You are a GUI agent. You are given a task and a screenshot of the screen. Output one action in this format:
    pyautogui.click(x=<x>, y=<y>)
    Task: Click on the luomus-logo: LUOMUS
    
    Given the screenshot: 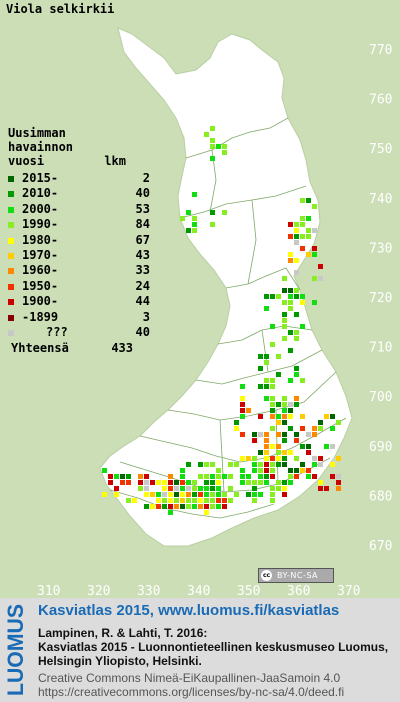 What is the action you would take?
    pyautogui.click(x=15, y=650)
    